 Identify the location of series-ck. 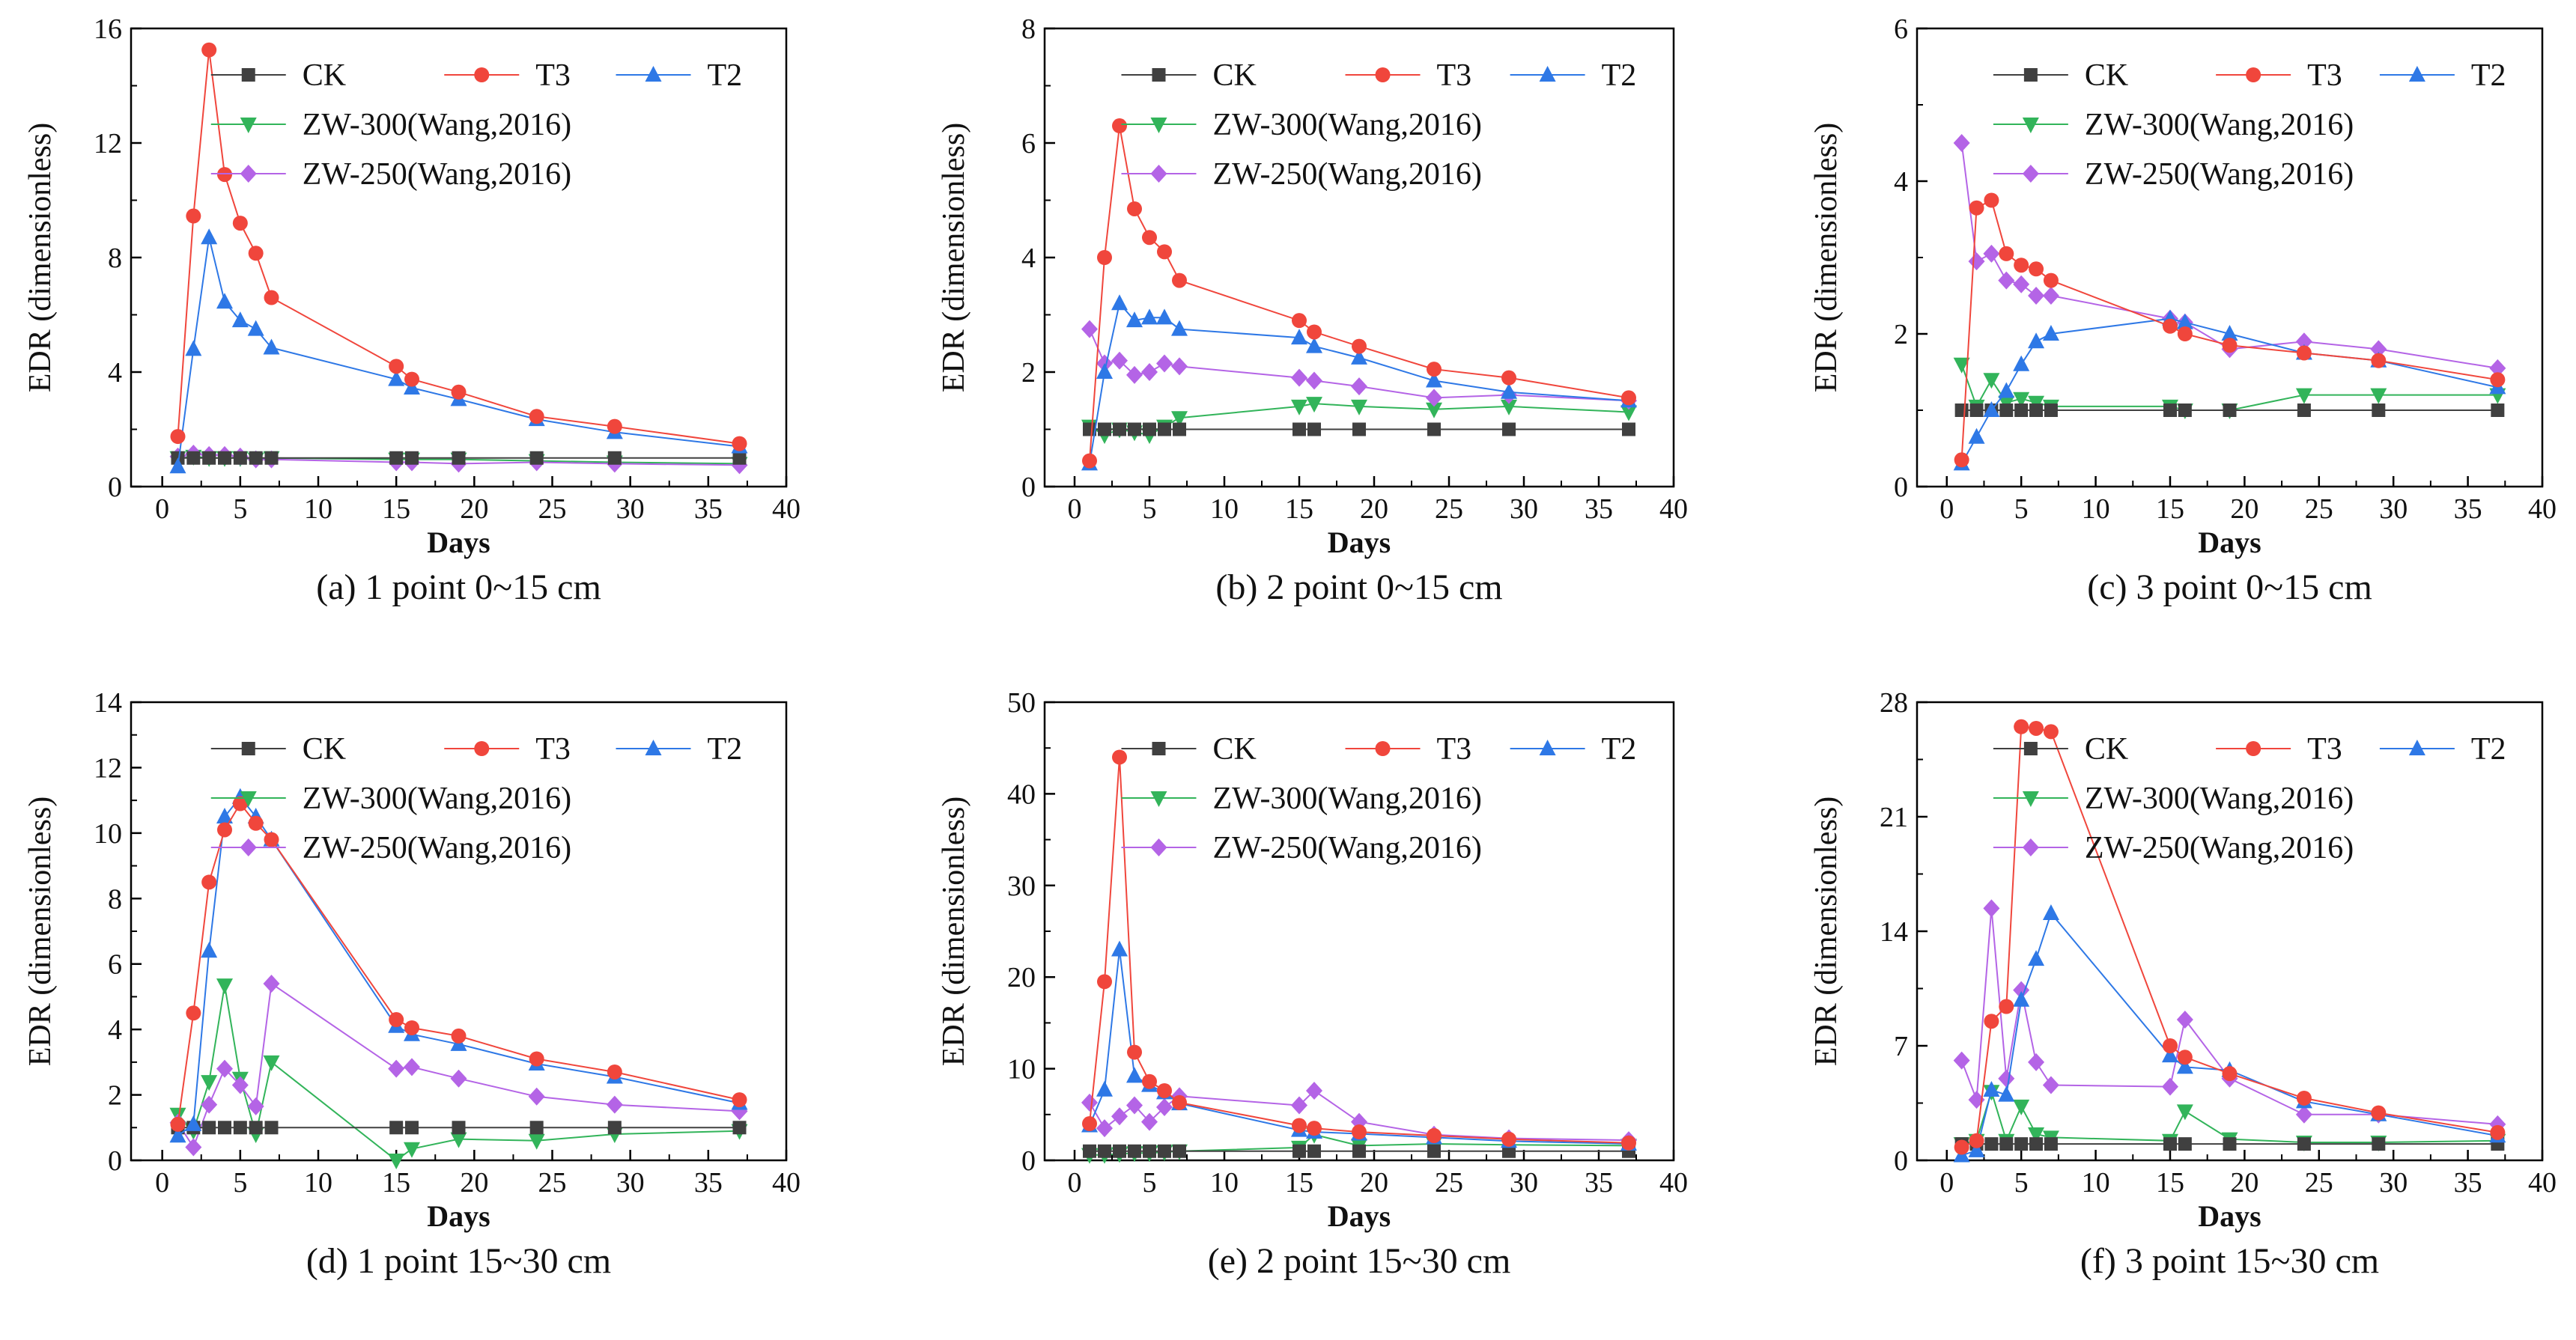
(1359, 1151).